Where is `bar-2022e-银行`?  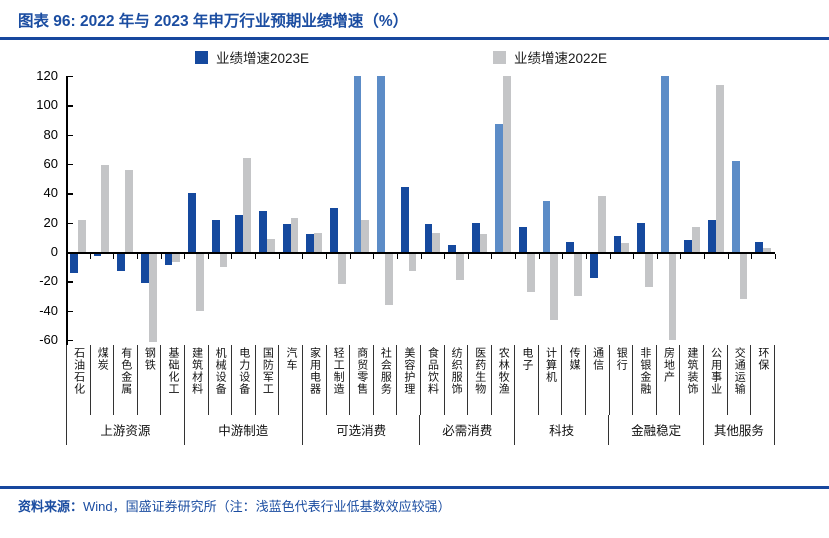 bar-2022e-银行 is located at coordinates (625, 247).